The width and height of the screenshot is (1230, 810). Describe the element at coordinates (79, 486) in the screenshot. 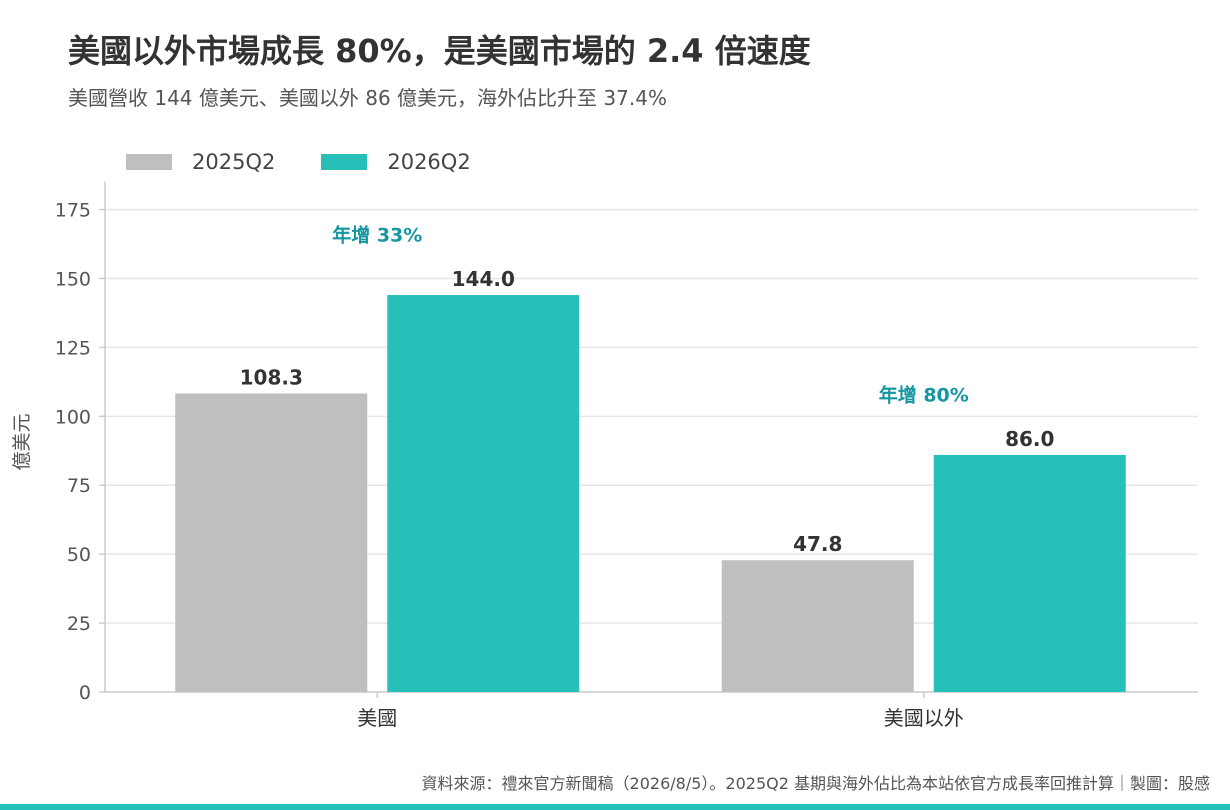

I see `y-tick-label: 75` at that location.